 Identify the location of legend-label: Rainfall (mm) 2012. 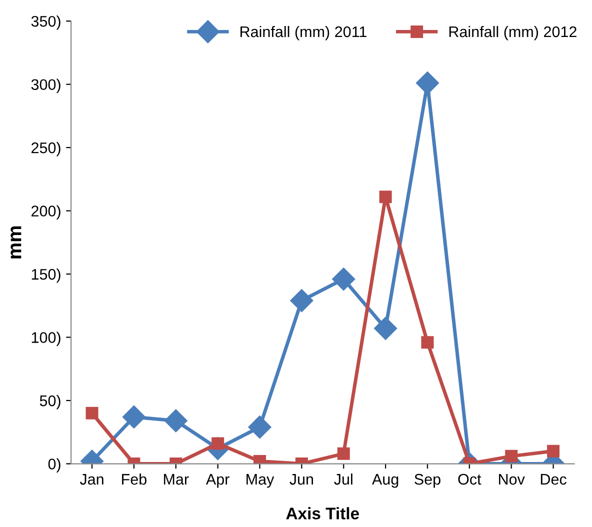
(512, 33).